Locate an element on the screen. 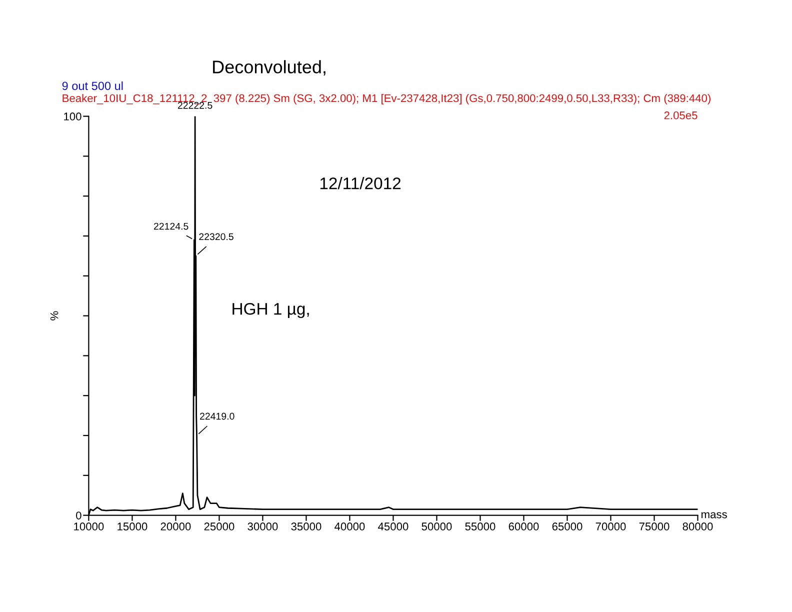 Image resolution: width=792 pixels, height=612 pixels. x-tick-label: 15000 is located at coordinates (133, 526).